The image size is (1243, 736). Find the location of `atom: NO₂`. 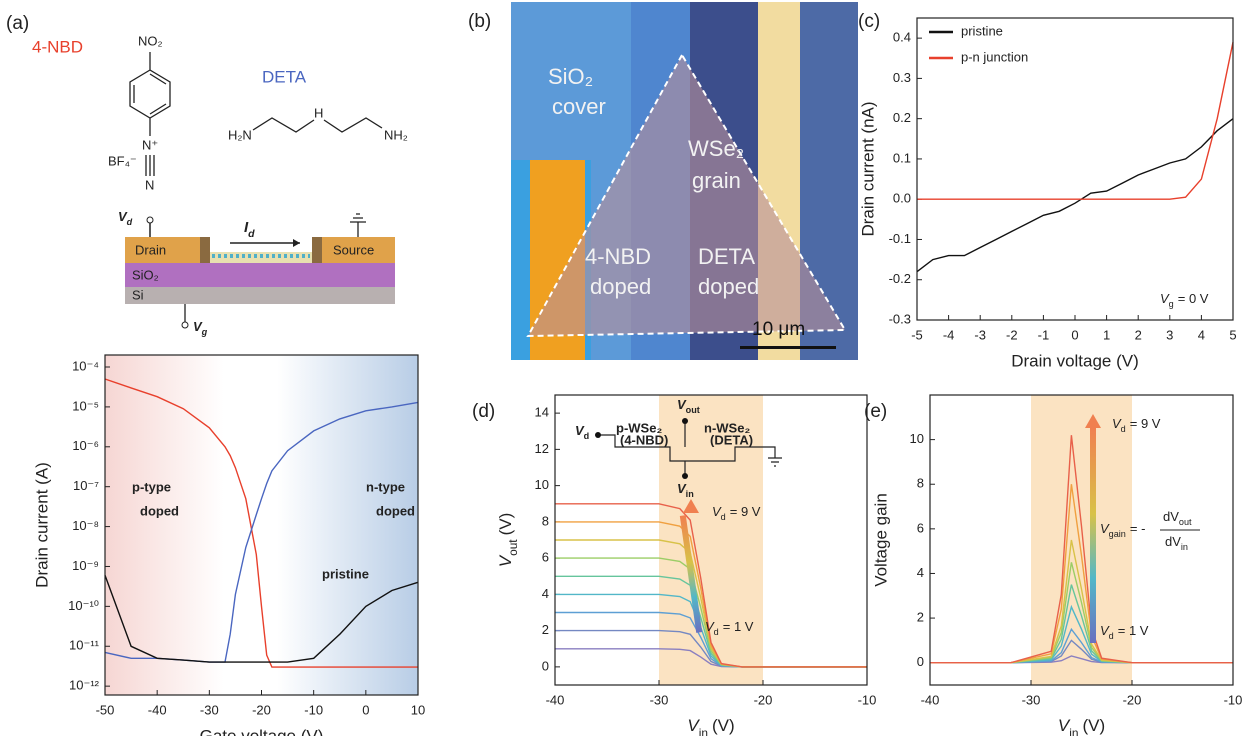

atom: NO₂ is located at coordinates (150, 40).